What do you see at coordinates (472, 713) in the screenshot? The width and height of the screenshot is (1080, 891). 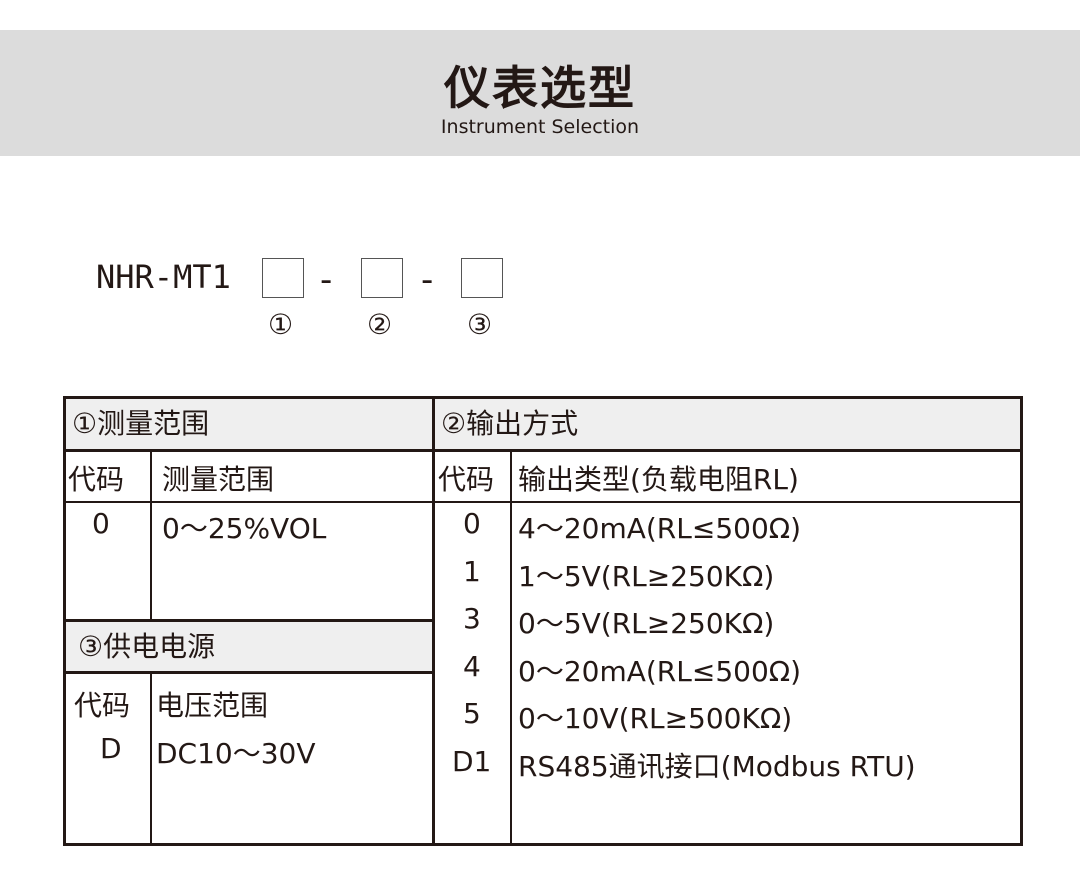 I see `output-code: 5` at bounding box center [472, 713].